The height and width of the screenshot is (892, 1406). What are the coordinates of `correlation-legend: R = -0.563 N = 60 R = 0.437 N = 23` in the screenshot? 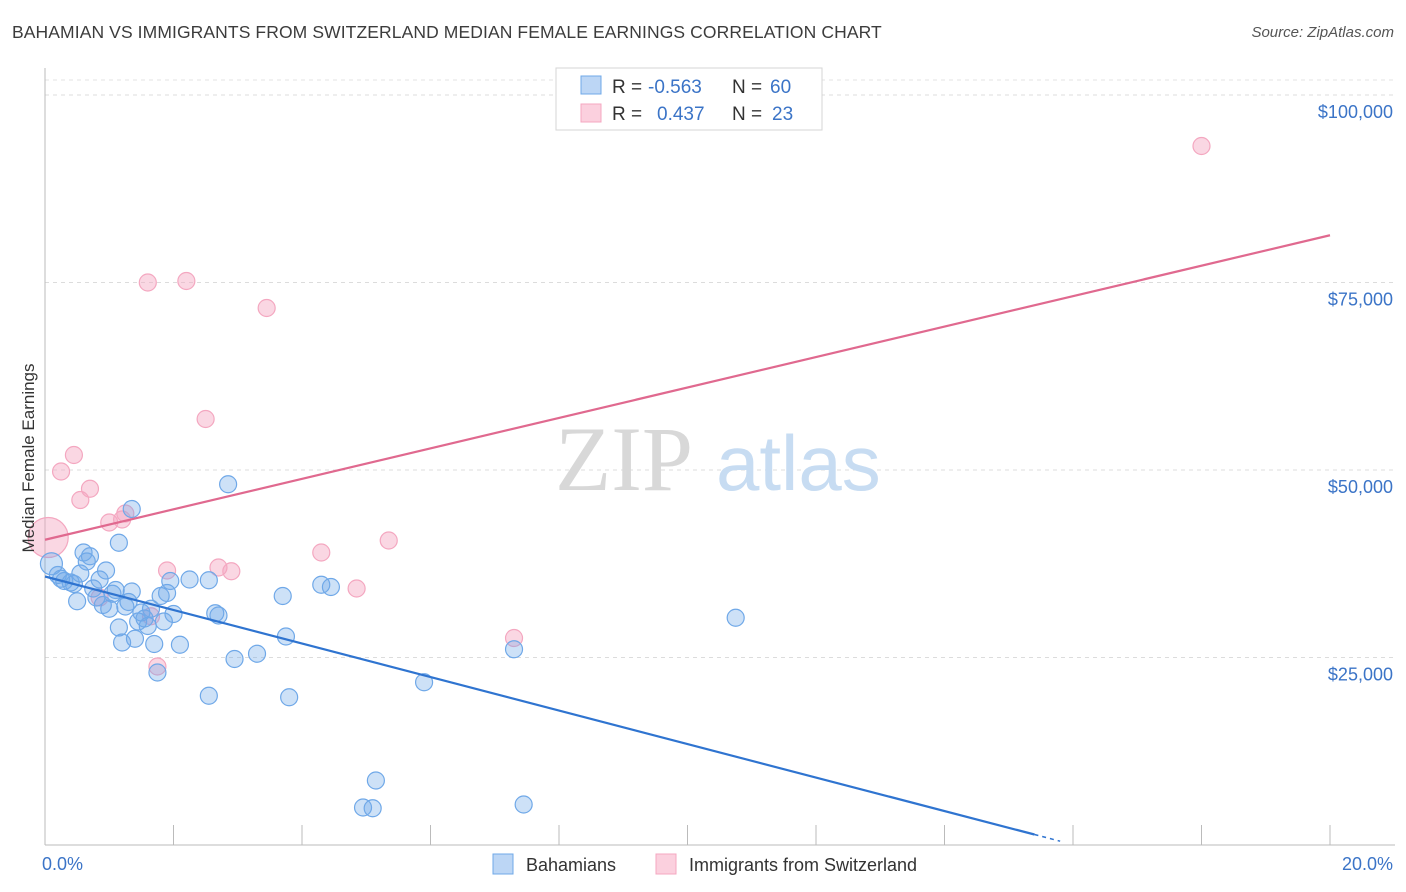 It's located at (689, 99).